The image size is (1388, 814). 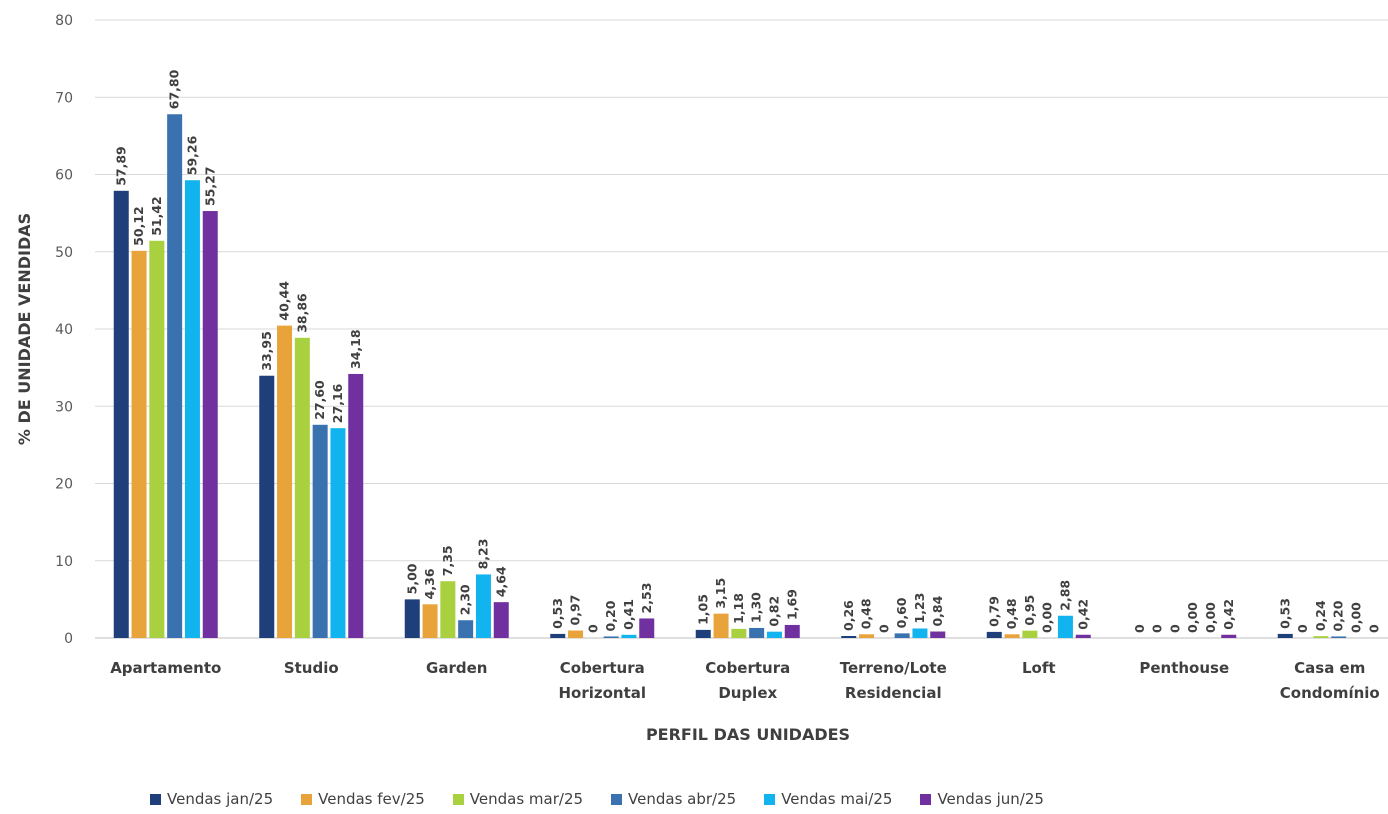 I want to click on legend-label: Vendas mar/25, so click(x=526, y=799).